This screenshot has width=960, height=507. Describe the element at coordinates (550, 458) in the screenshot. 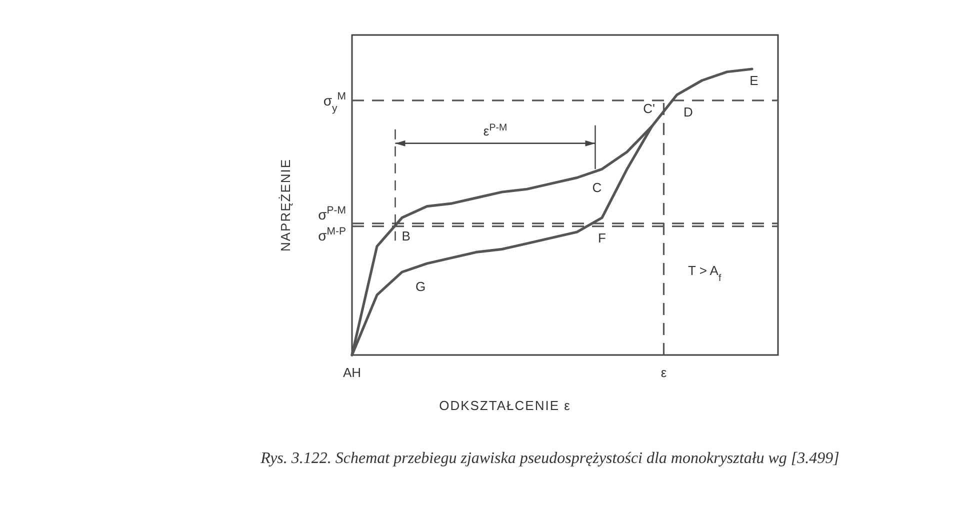

I see `text: Rys. 3.122. Schemat przebiegu zjawiska pseudosprężystości dla monokryształu wg [3.499]` at that location.